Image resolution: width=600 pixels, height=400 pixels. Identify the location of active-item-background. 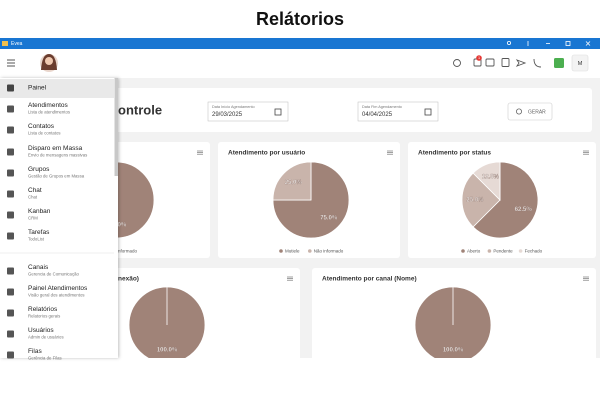
(57, 88).